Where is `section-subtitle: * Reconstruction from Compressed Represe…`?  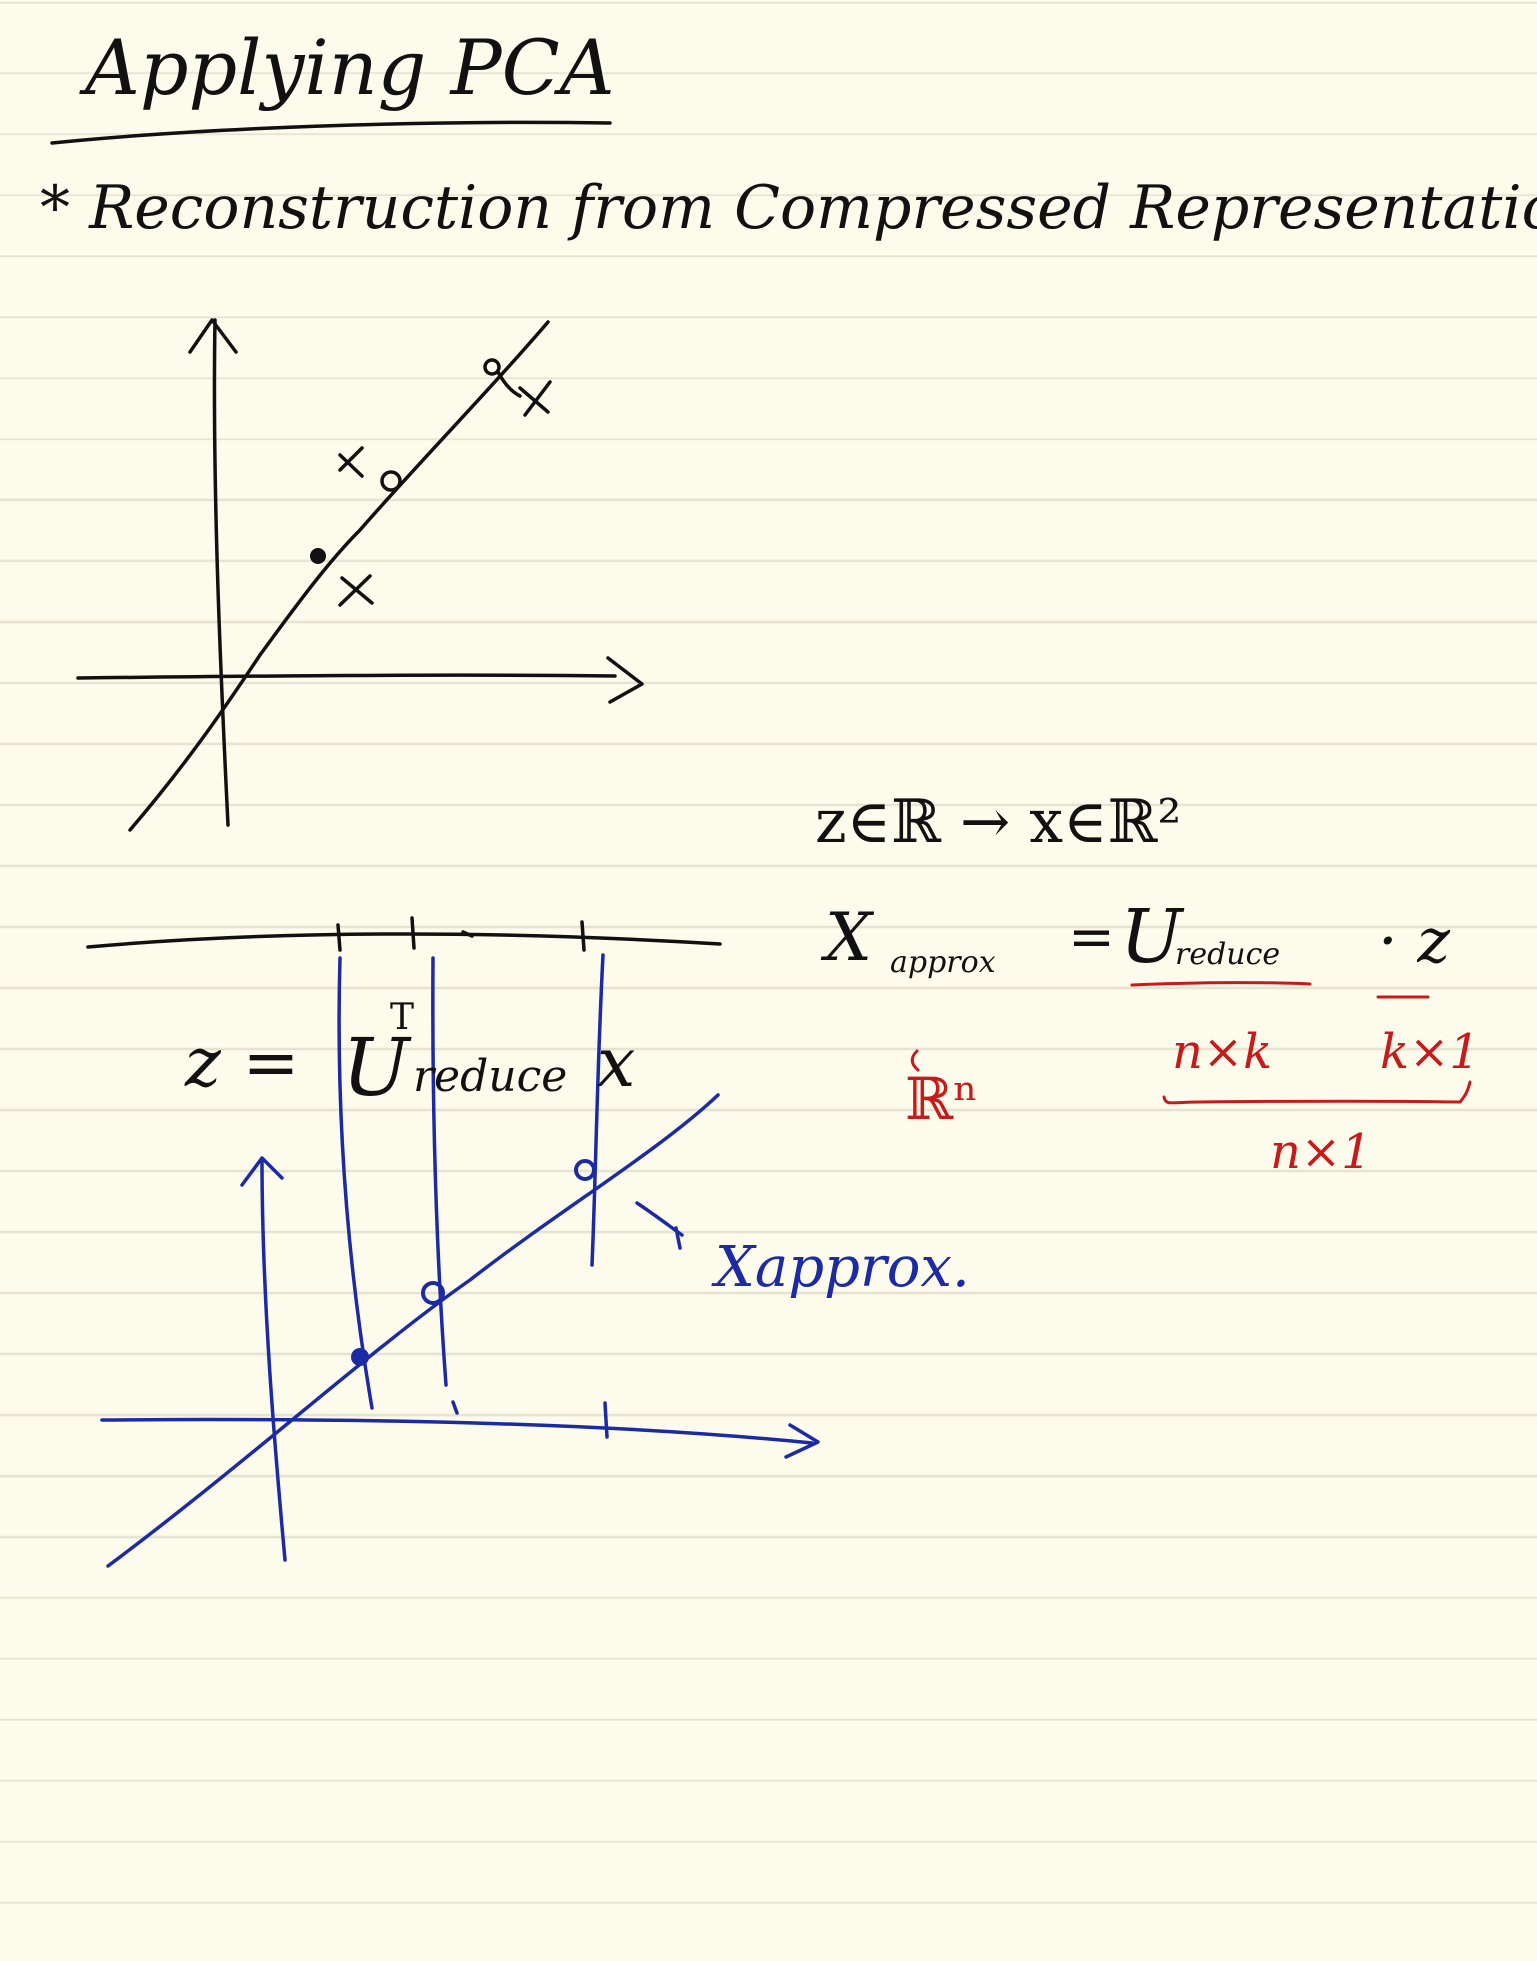 section-subtitle: * Reconstruction from Compressed Represe… is located at coordinates (788, 208).